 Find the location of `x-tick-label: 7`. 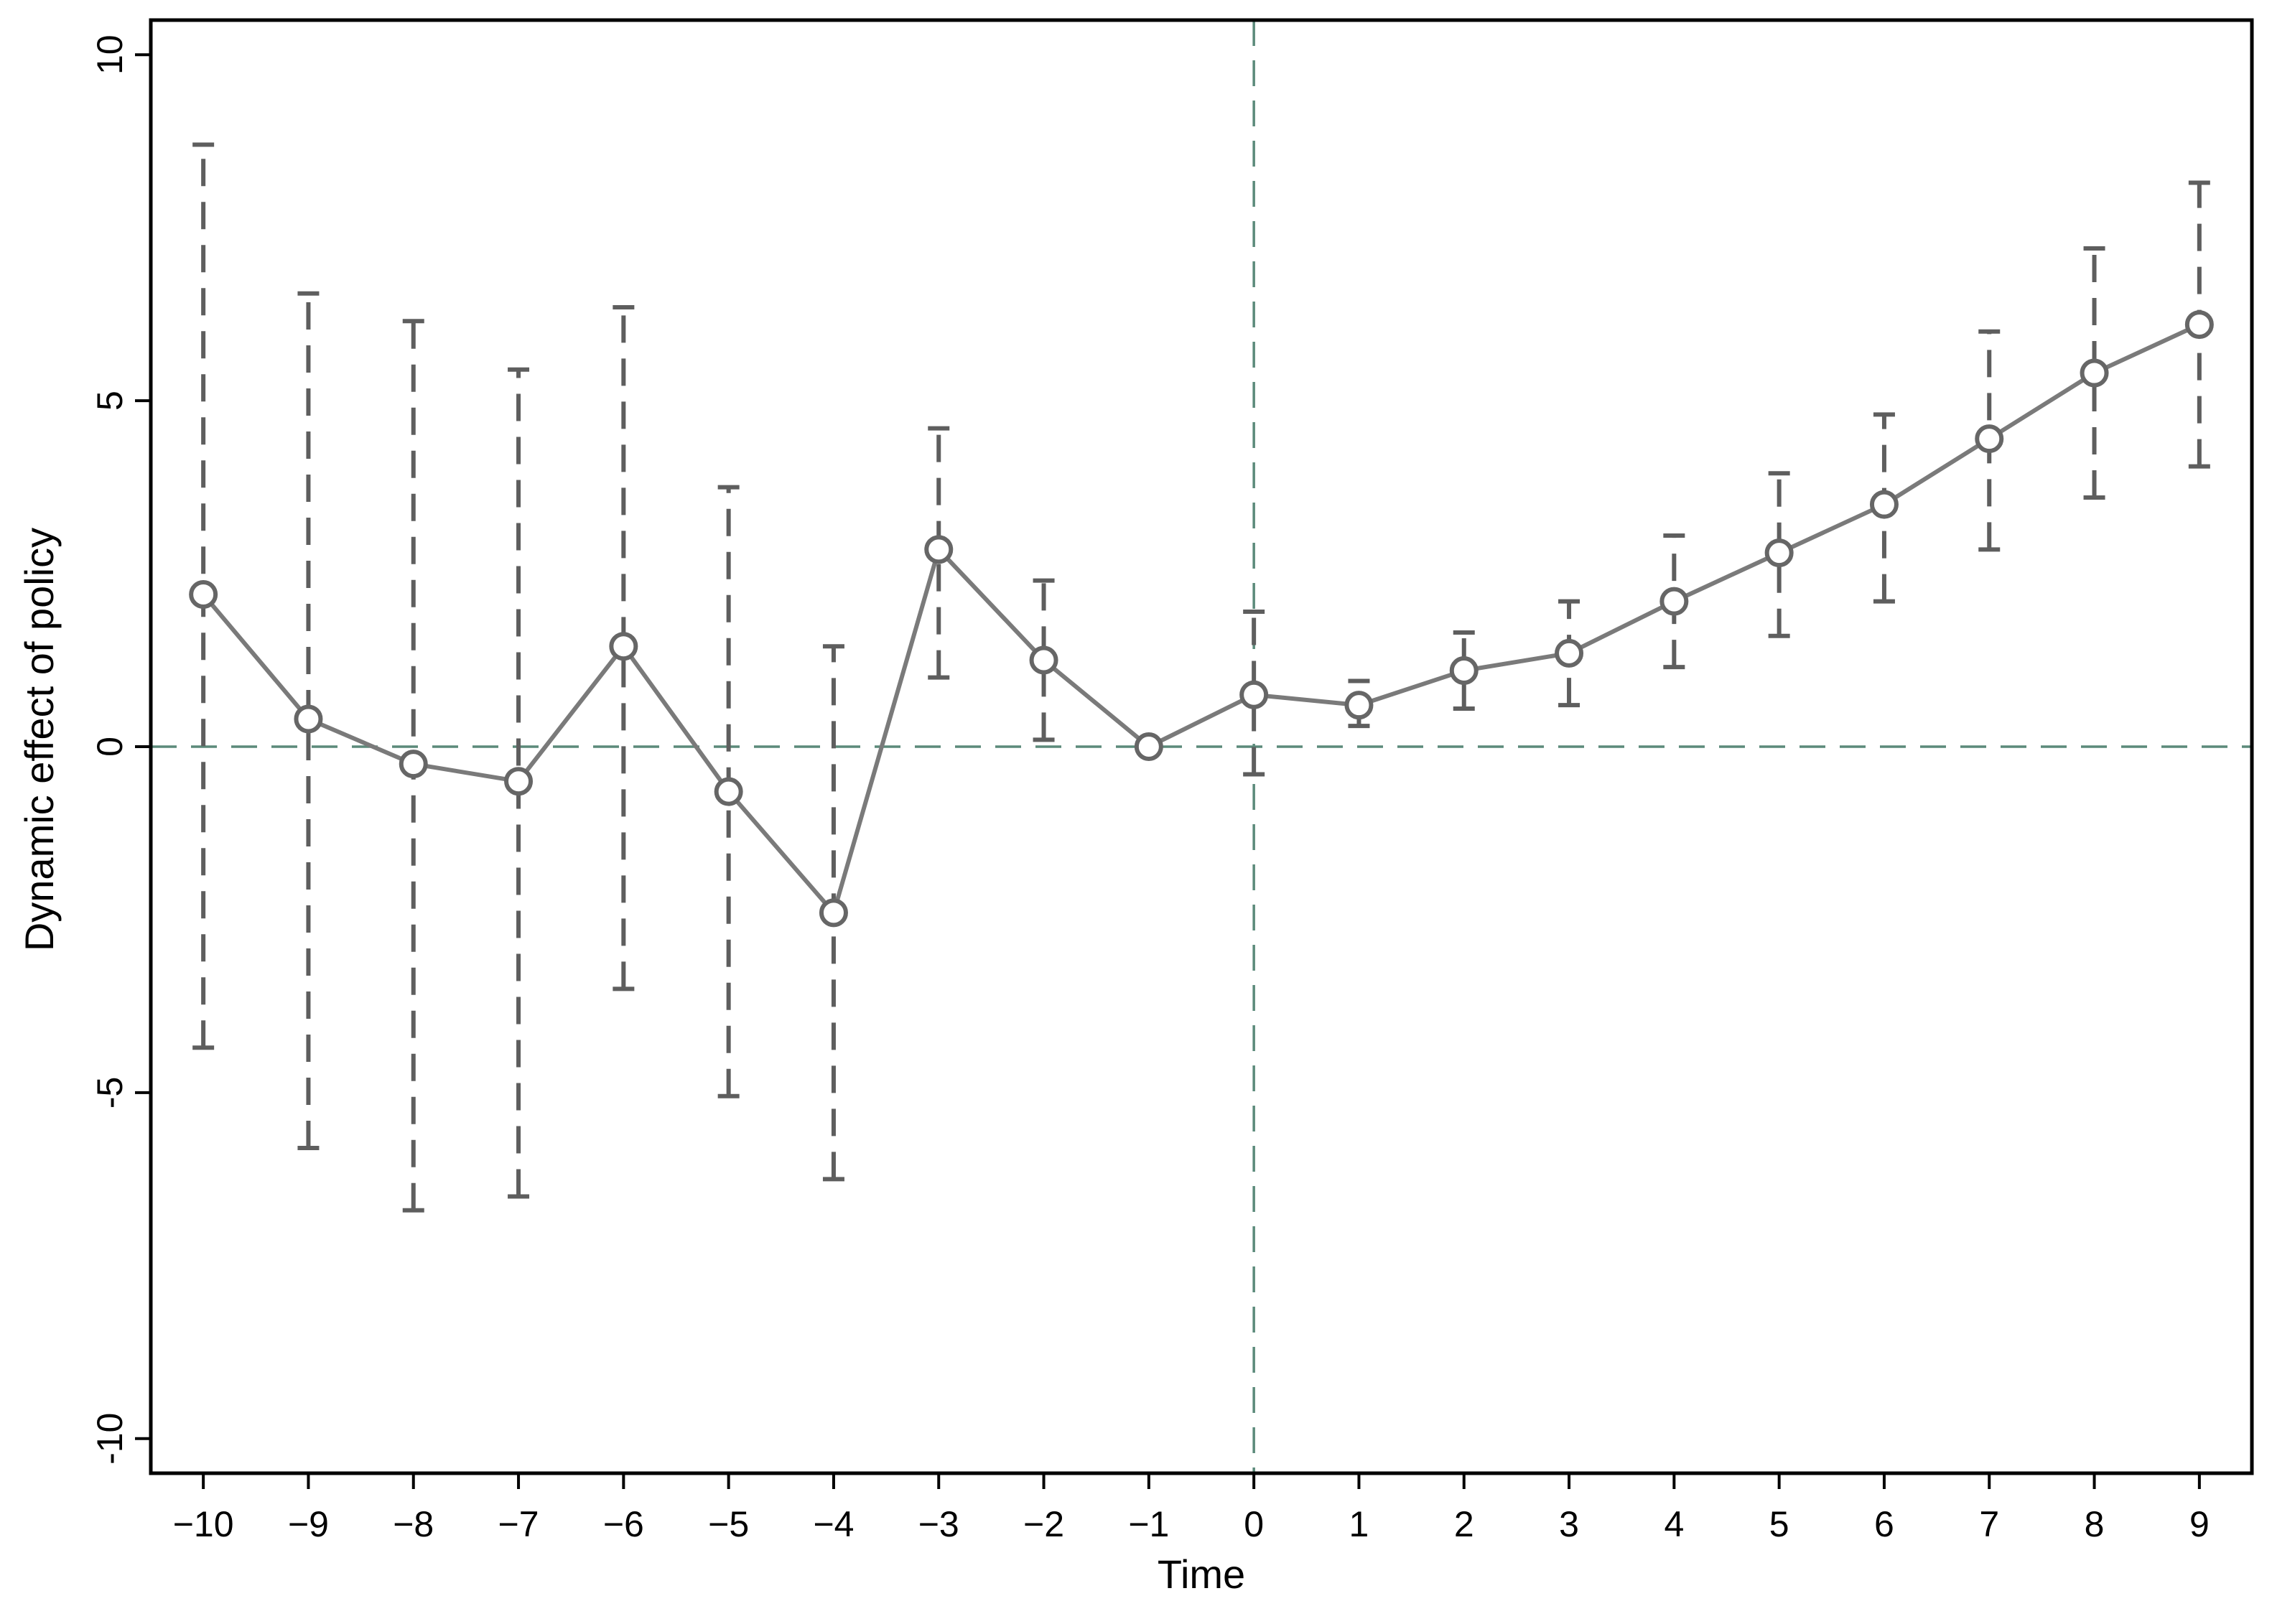

x-tick-label: 7 is located at coordinates (1989, 1524).